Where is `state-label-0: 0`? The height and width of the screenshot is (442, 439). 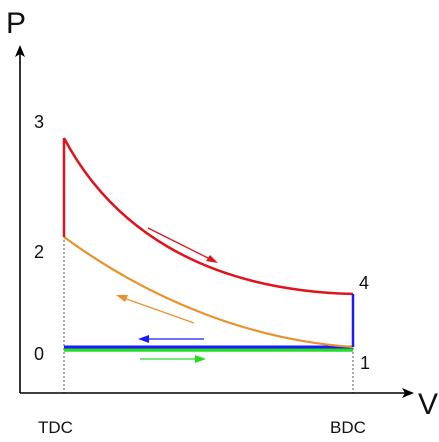
state-label-0: 0 is located at coordinates (39, 354).